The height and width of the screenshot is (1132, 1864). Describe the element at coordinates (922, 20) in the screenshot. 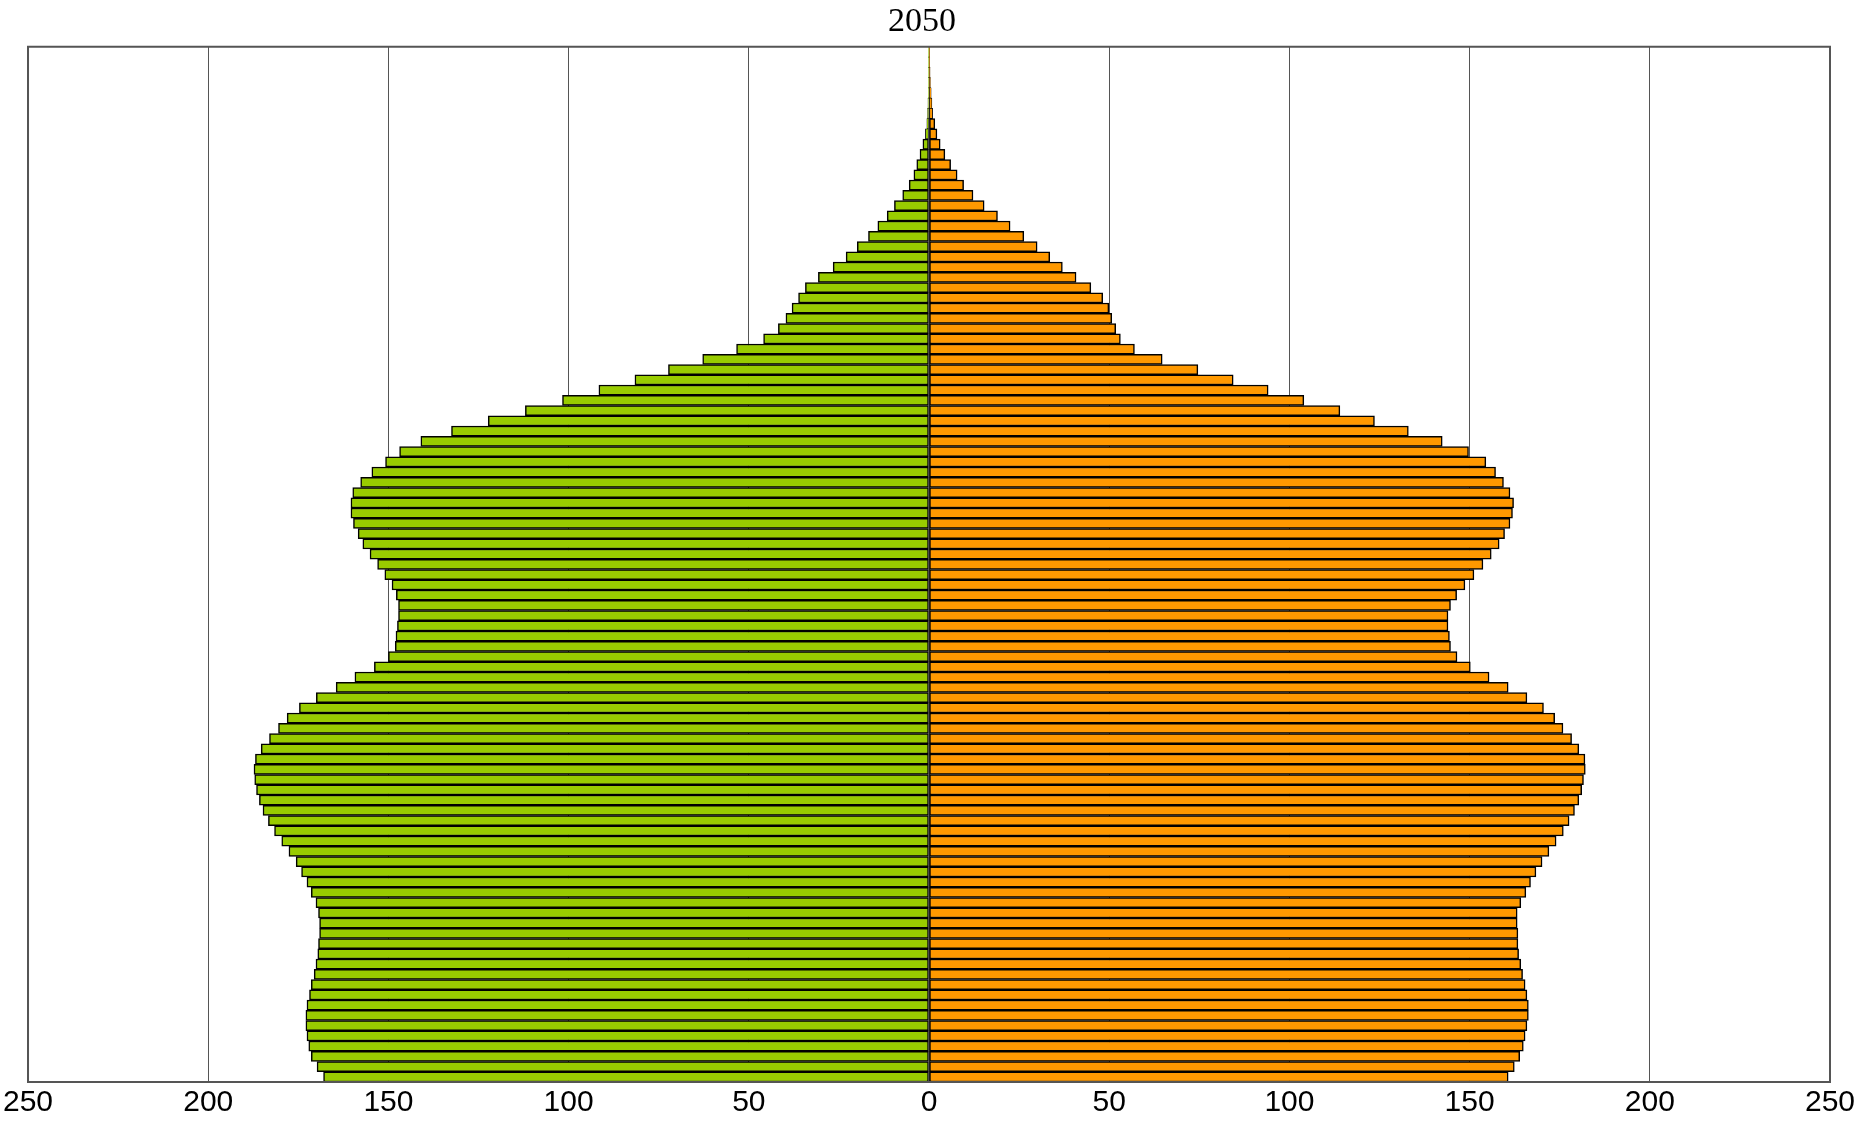

I see `chart-title: 2050` at that location.